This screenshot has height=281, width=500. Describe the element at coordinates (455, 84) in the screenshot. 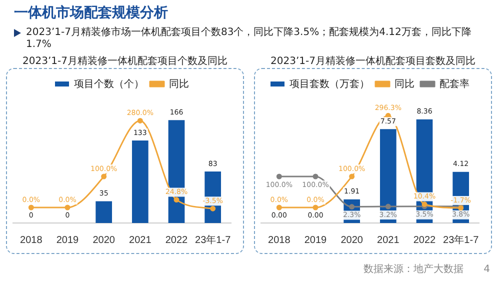

I see `legend-label: 配套率` at that location.